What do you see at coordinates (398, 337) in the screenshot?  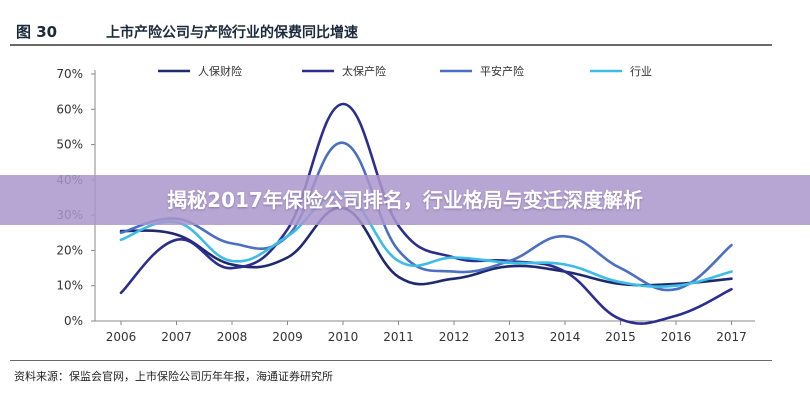 I see `x-tick-label: 2011` at bounding box center [398, 337].